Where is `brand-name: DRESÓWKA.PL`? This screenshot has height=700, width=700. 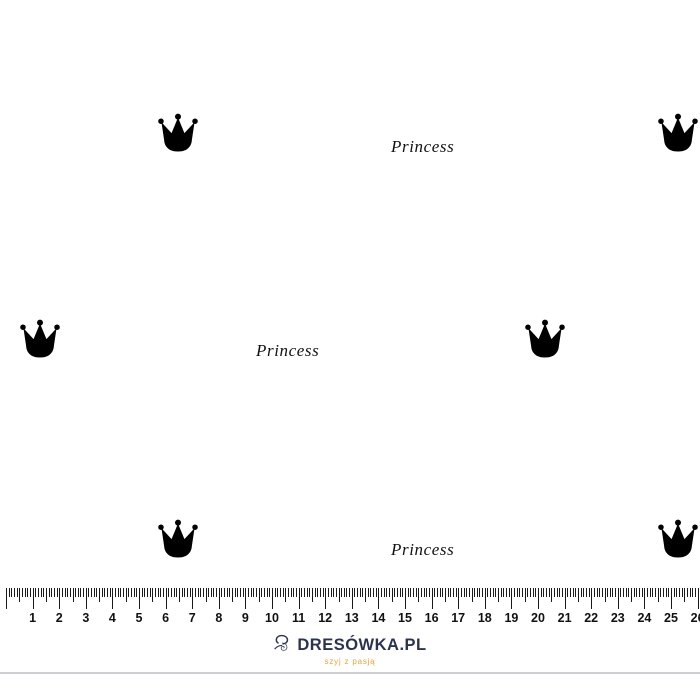
brand-name: DRESÓWKA.PL is located at coordinates (362, 645).